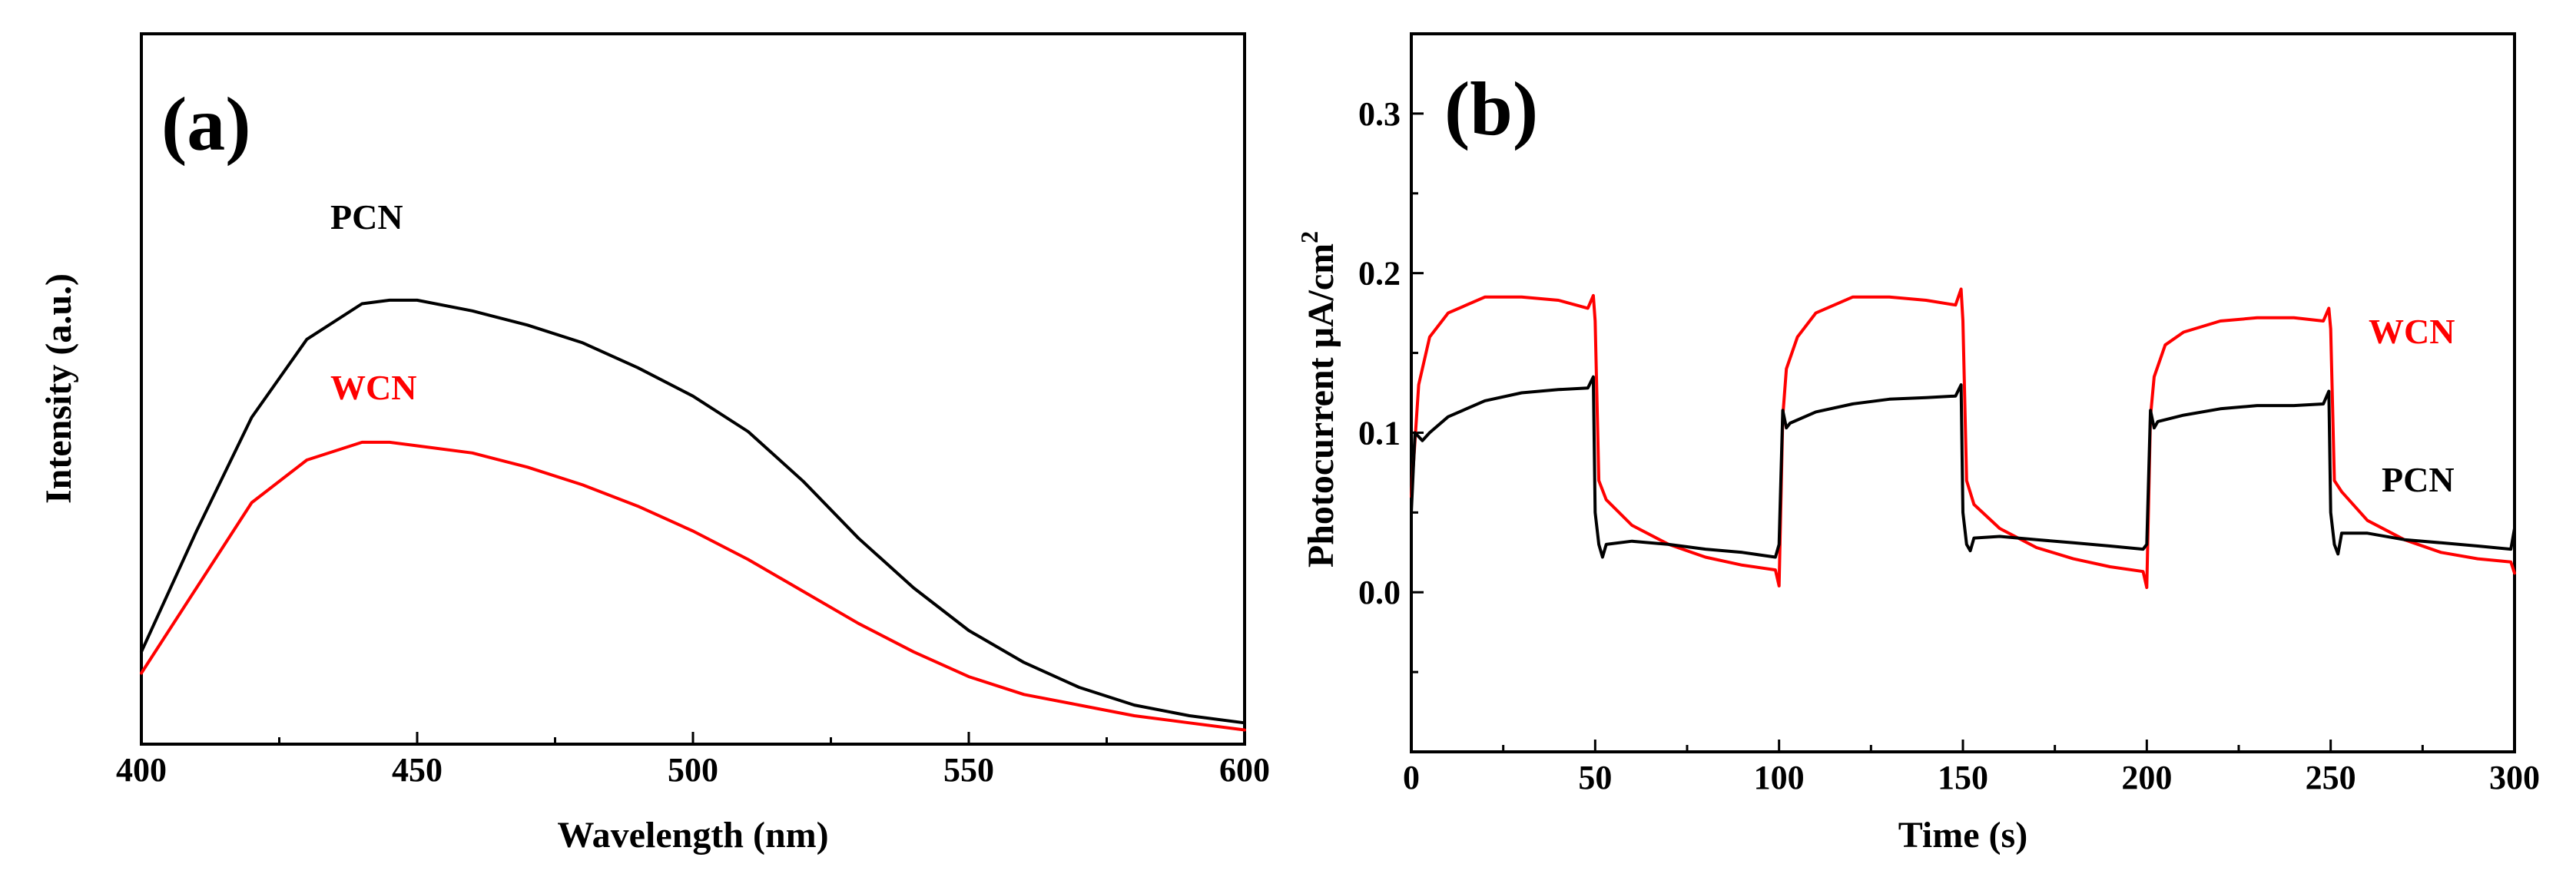  I want to click on panel-a-y-axis-title: Intensity (a.u.), so click(58, 388).